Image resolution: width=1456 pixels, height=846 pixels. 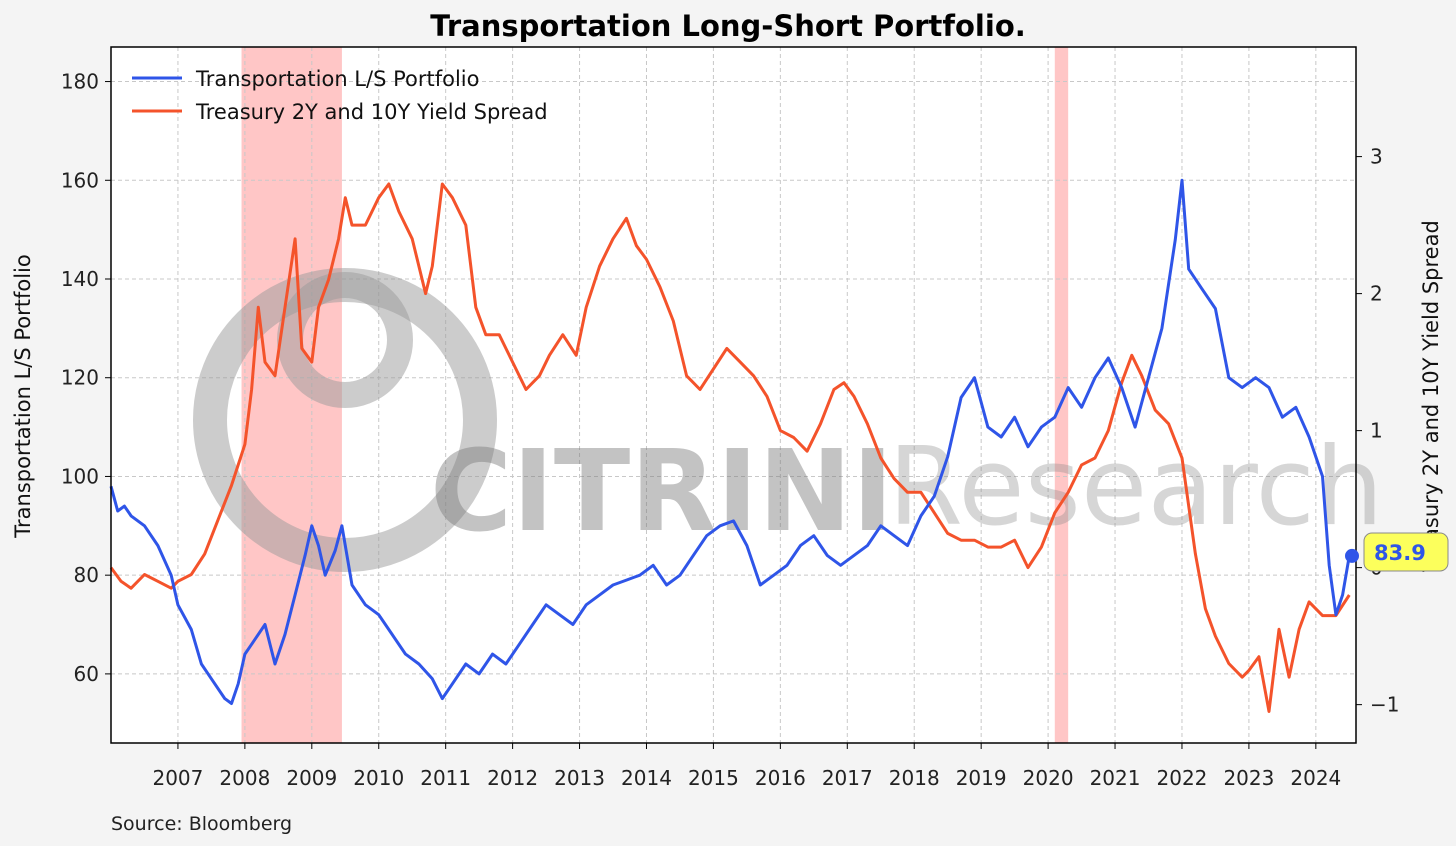 I want to click on y-axis-left-ticks: 60 80 100 120 140 160 180, so click(x=86, y=378).